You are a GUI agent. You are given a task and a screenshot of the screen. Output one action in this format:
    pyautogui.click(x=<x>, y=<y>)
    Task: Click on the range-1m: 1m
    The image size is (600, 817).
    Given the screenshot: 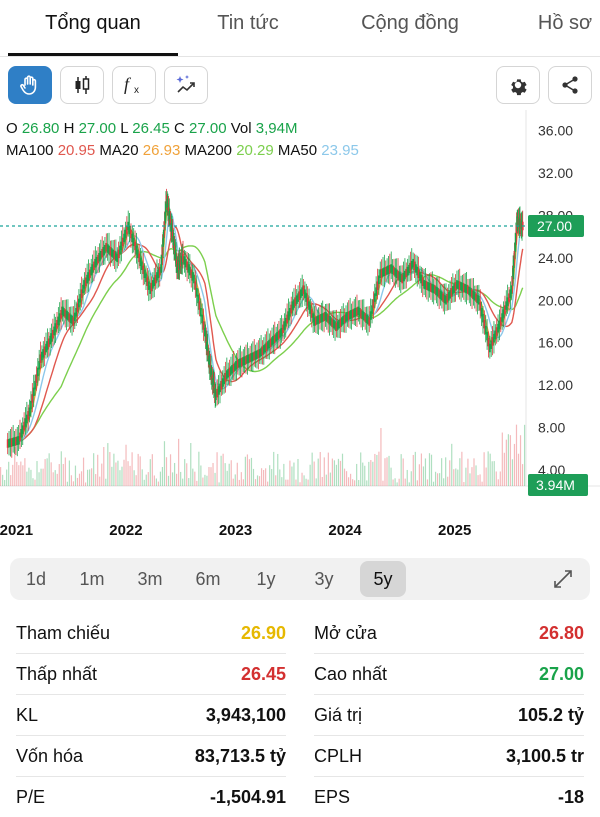 What is the action you would take?
    pyautogui.click(x=92, y=579)
    